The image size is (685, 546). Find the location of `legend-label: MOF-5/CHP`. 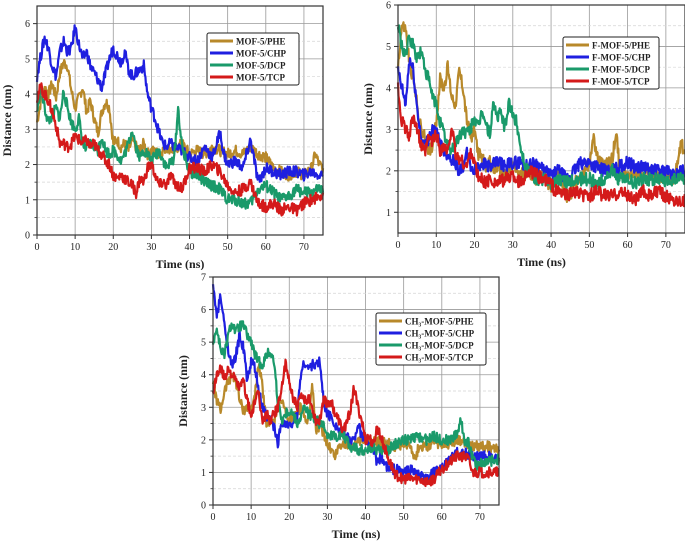

legend-label: MOF-5/CHP is located at coordinates (261, 54).